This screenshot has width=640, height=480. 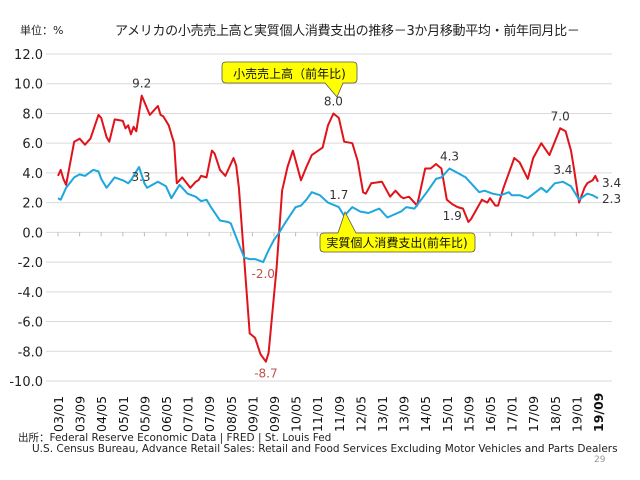 I want to click on unit-label: 単位：%, so click(x=42, y=30).